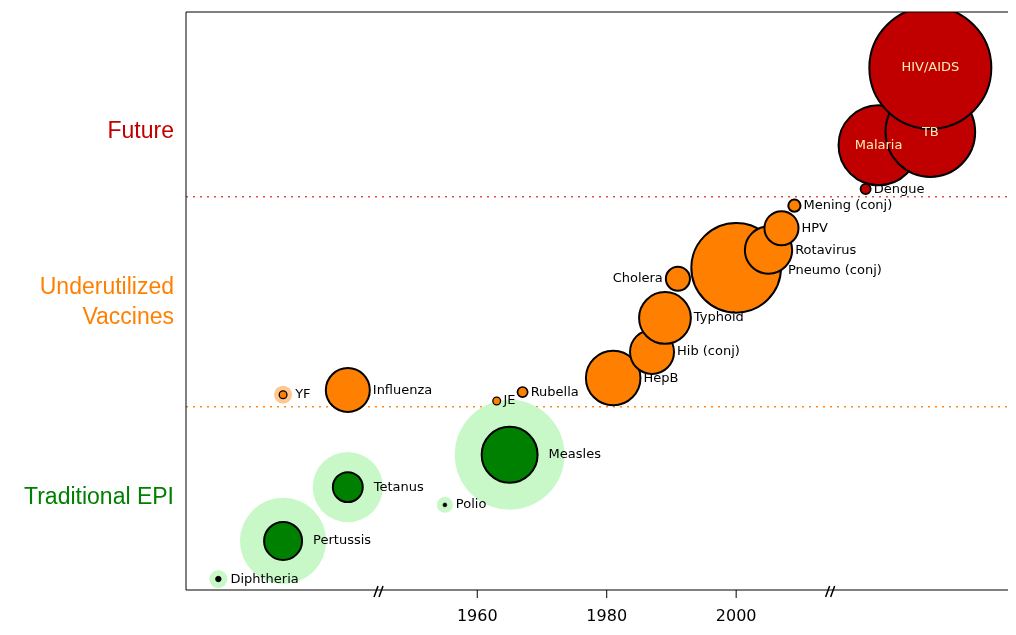 Image resolution: width=1016 pixels, height=635 pixels. What do you see at coordinates (661, 377) in the screenshot?
I see `annotation: HepB` at bounding box center [661, 377].